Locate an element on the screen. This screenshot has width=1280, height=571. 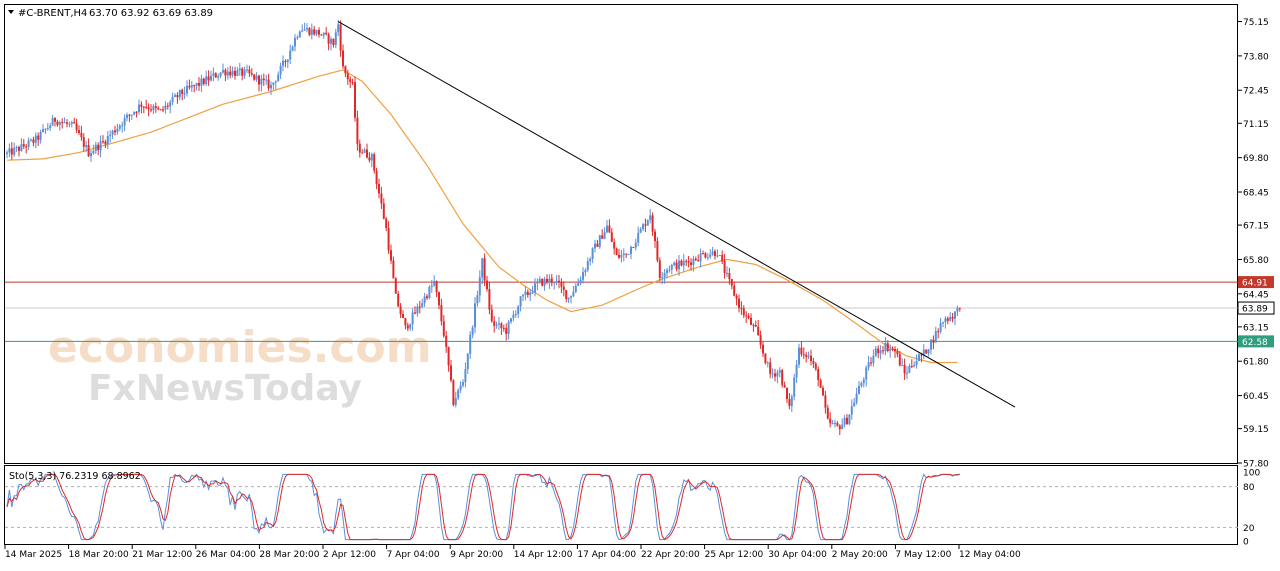
stochastic-lines is located at coordinates (621, 507).